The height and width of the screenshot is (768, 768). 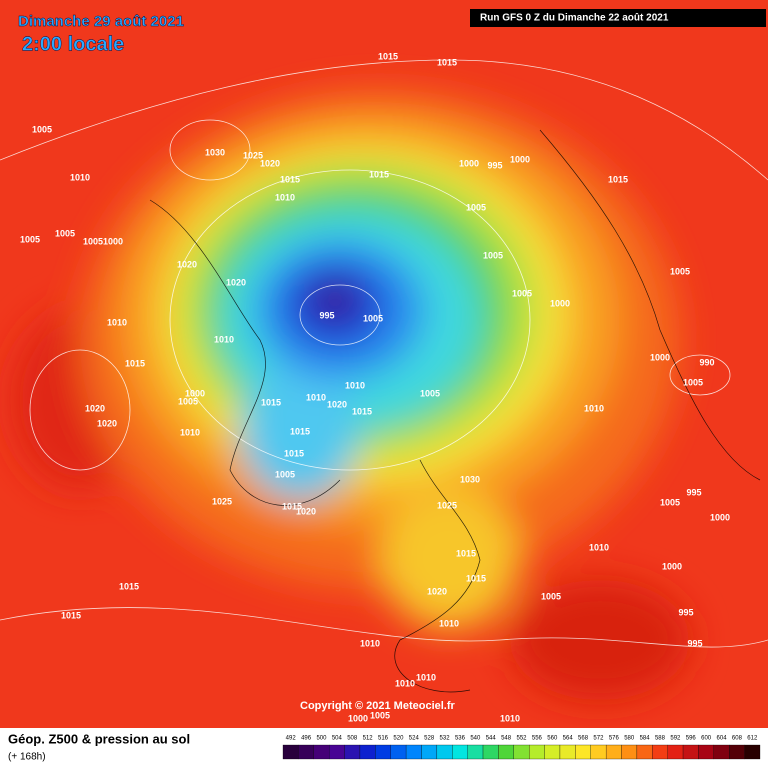 What do you see at coordinates (99, 738) in the screenshot?
I see `footer-title: Géop. Z500 & pression au sol` at bounding box center [99, 738].